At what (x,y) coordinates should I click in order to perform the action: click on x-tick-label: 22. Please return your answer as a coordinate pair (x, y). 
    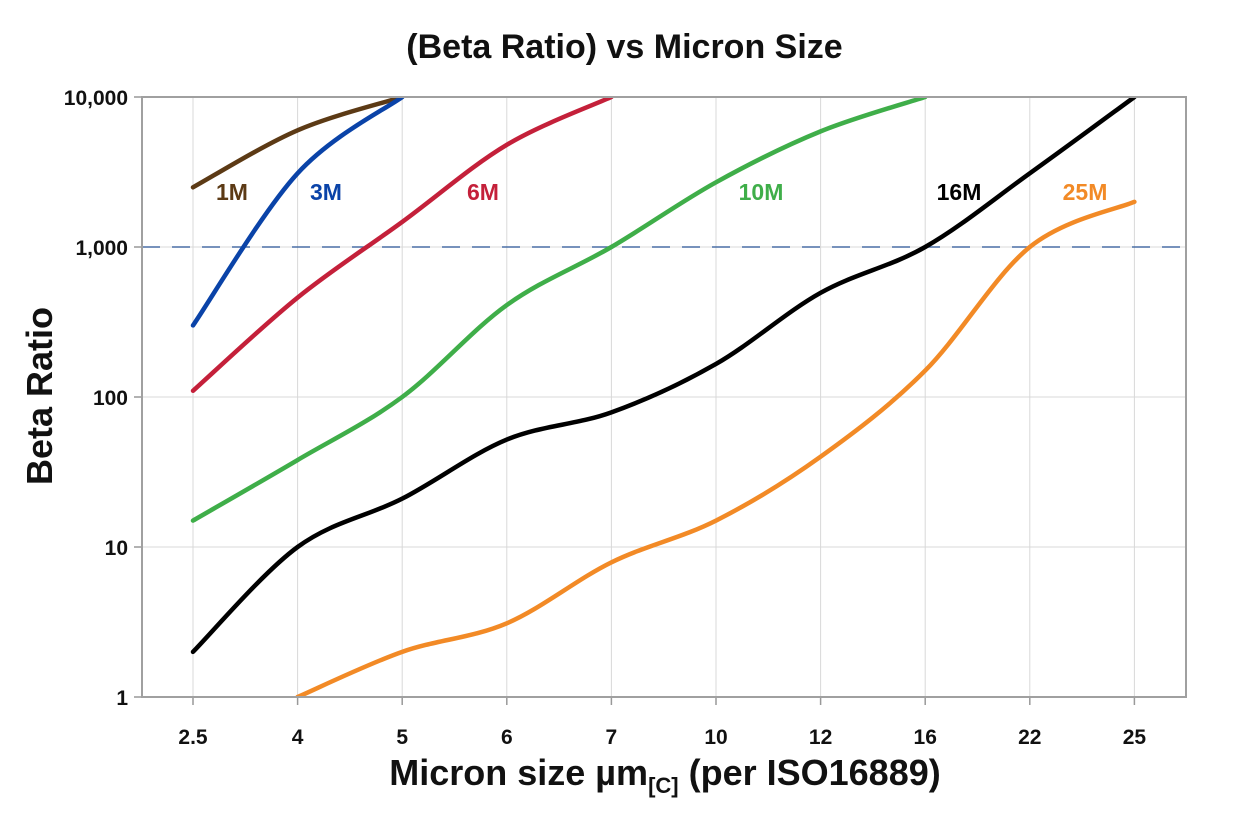
    Looking at the image, I should click on (1029, 737).